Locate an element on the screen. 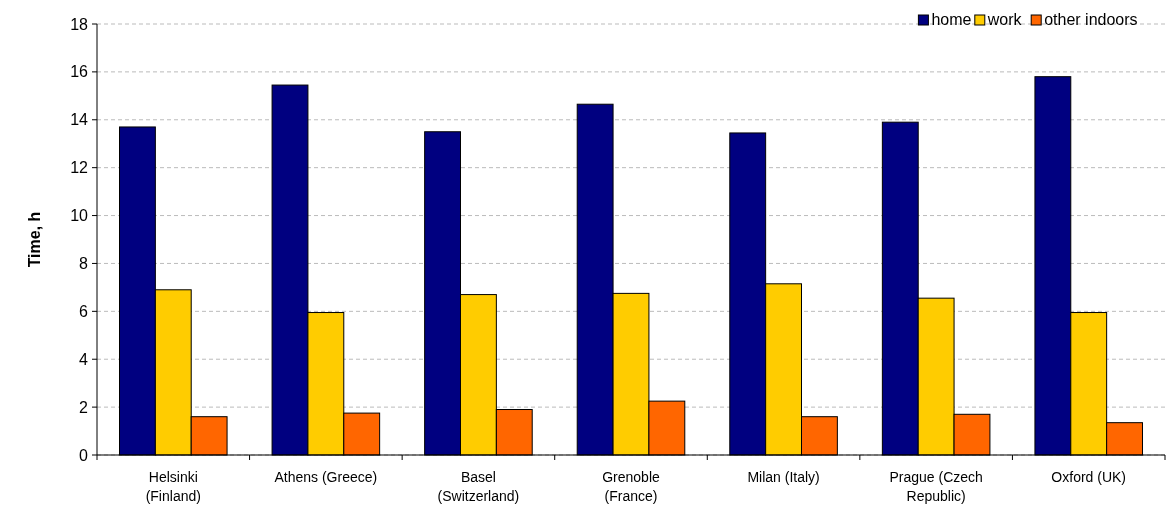 The height and width of the screenshot is (518, 1175). y-tick-label: 0 is located at coordinates (84, 455).